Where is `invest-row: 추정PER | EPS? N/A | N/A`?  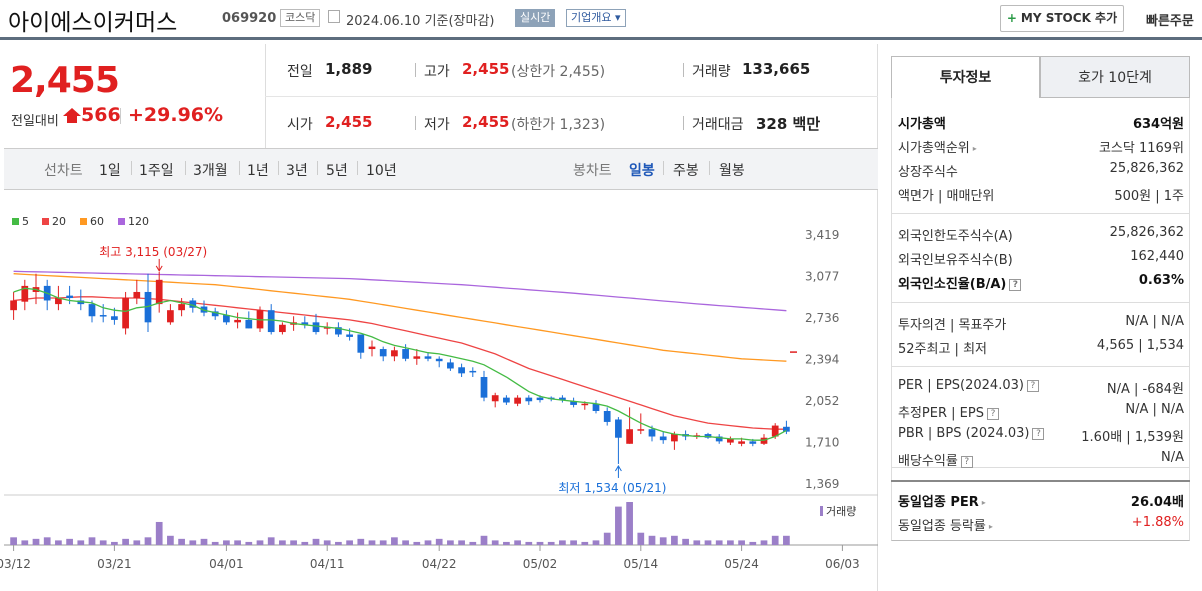 invest-row: 추정PER | EPS? N/A | N/A is located at coordinates (1041, 414).